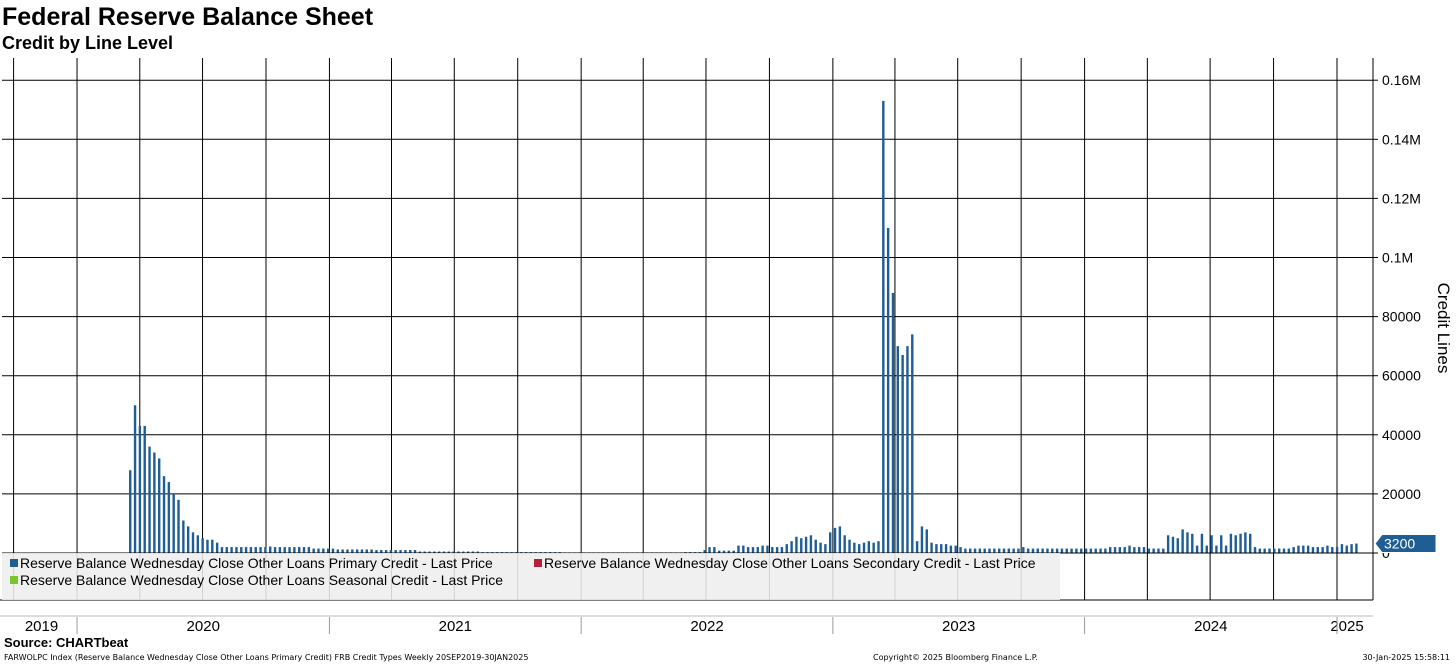  What do you see at coordinates (1399, 544) in the screenshot?
I see `last-value-label: 3200` at bounding box center [1399, 544].